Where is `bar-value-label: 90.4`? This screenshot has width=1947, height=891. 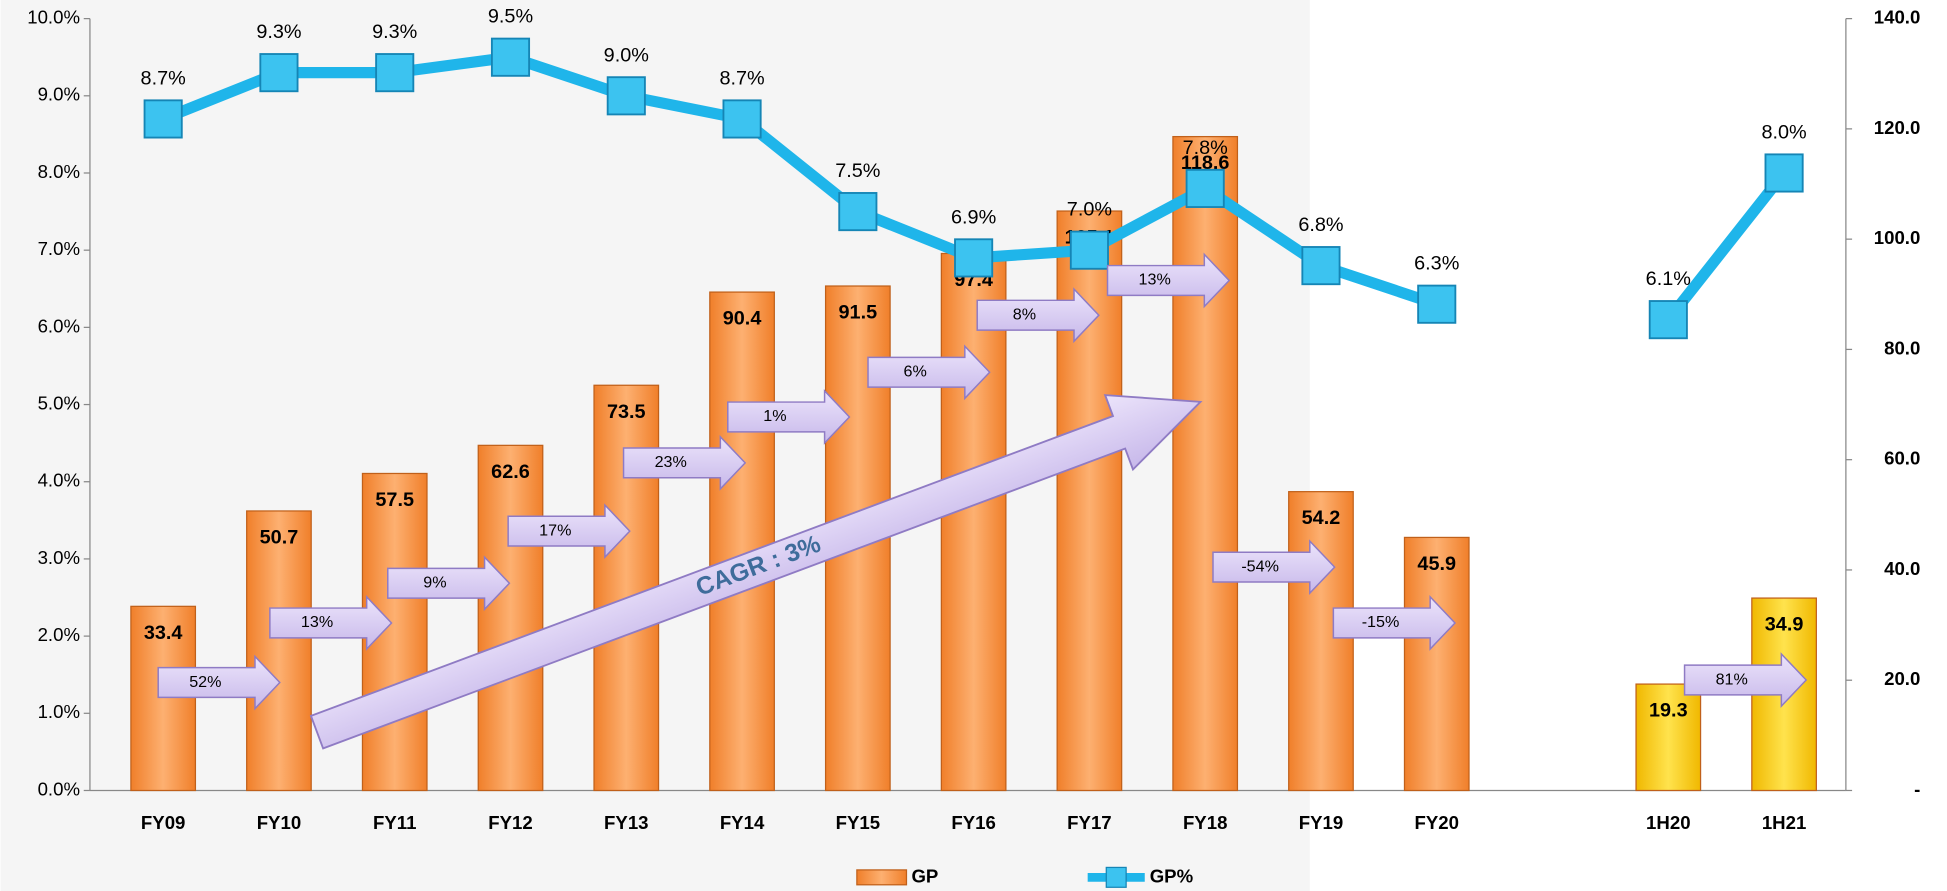
bar-value-label: 90.4 is located at coordinates (742, 319).